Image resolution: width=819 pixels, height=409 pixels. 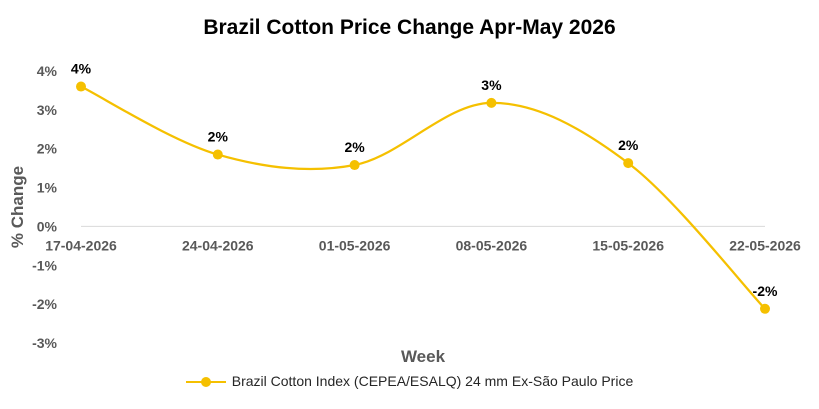 I want to click on y-tick-label: 1%, so click(x=47, y=188).